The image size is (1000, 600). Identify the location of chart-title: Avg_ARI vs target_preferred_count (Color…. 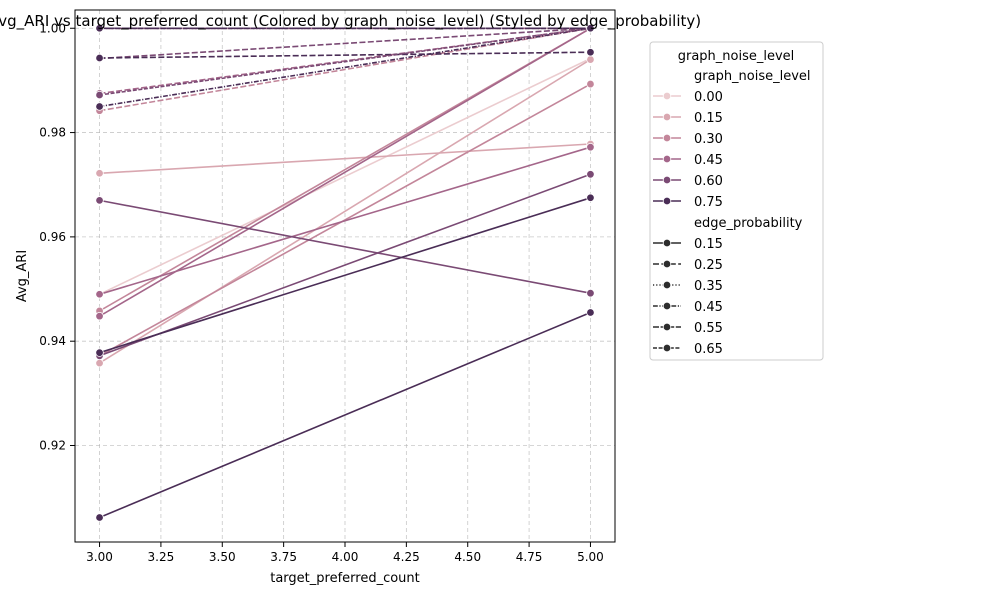
(350, 21).